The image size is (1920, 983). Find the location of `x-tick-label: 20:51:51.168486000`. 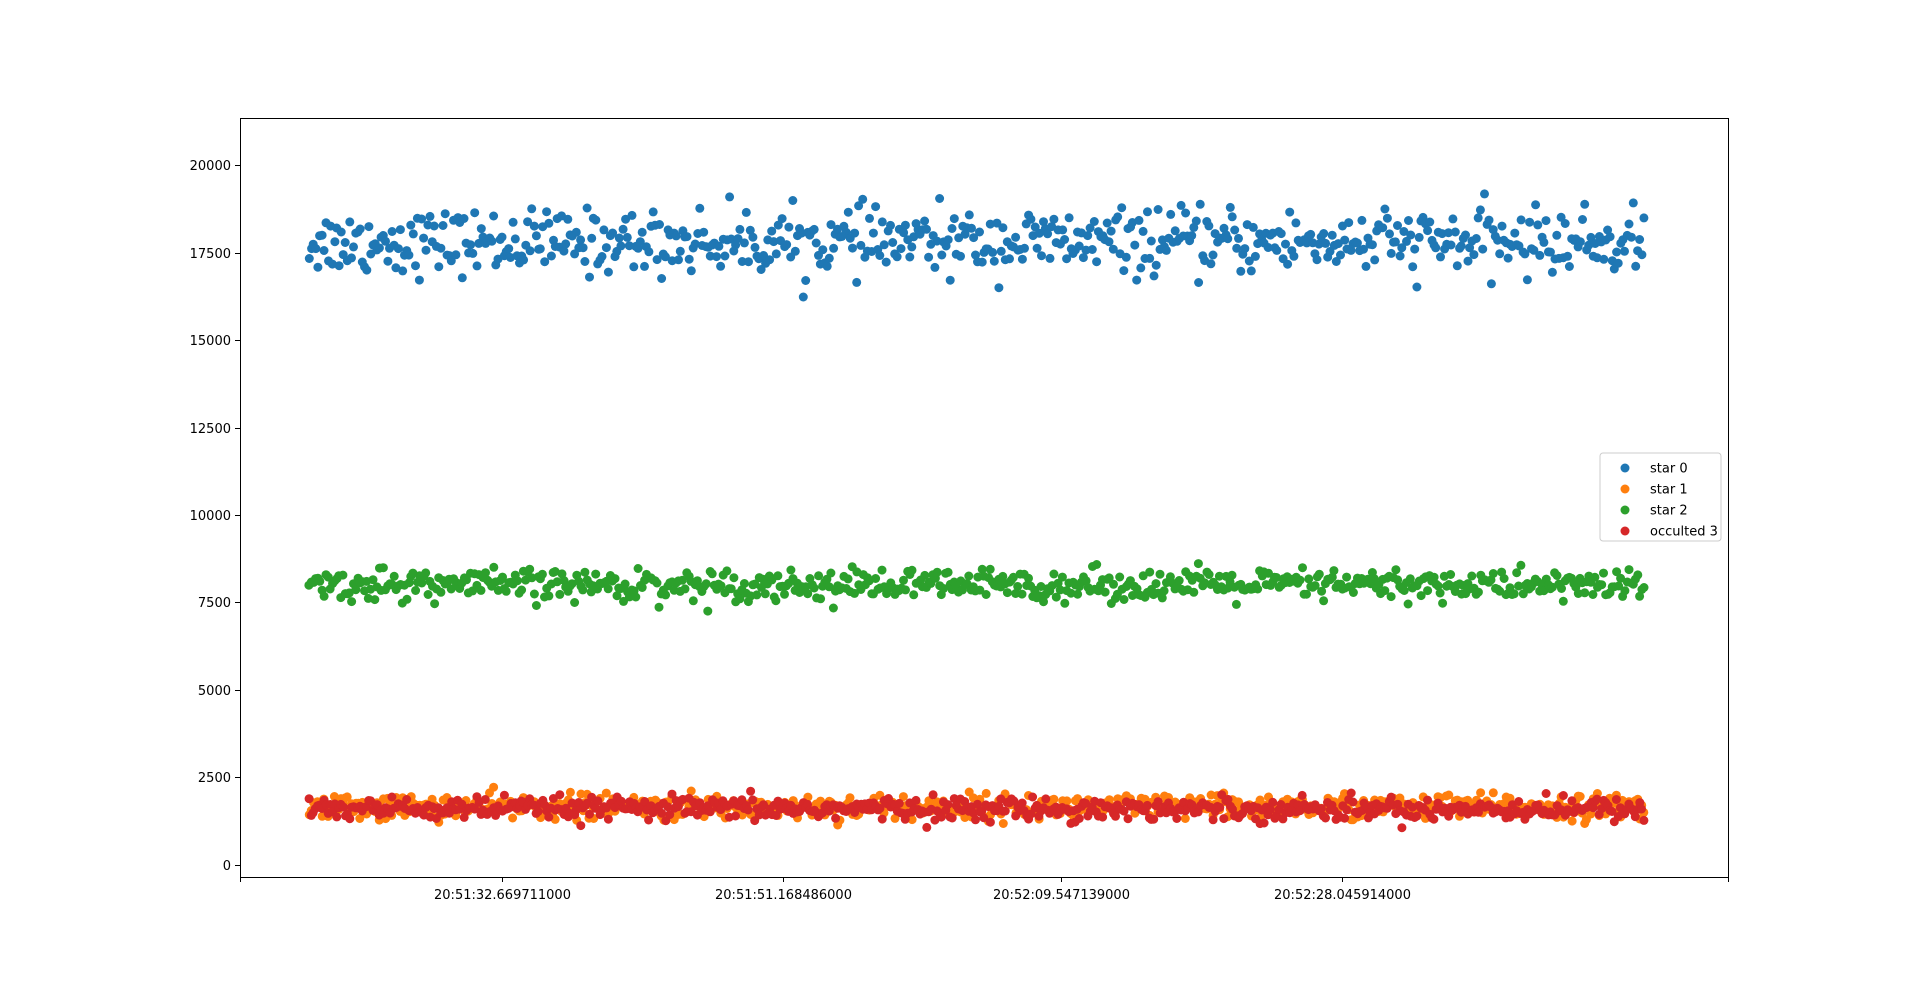

x-tick-label: 20:51:51.168486000 is located at coordinates (783, 895).